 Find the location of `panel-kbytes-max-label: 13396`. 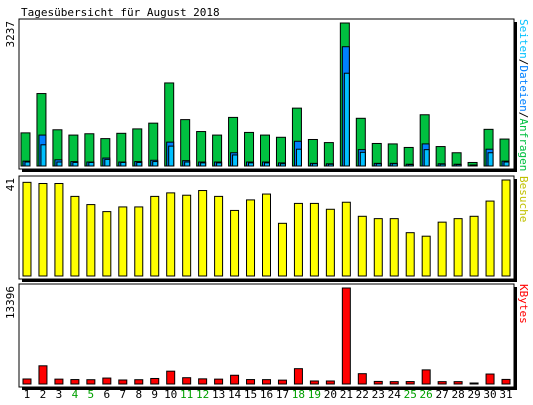

panel-kbytes-max-label: 13396 is located at coordinates (10, 302).